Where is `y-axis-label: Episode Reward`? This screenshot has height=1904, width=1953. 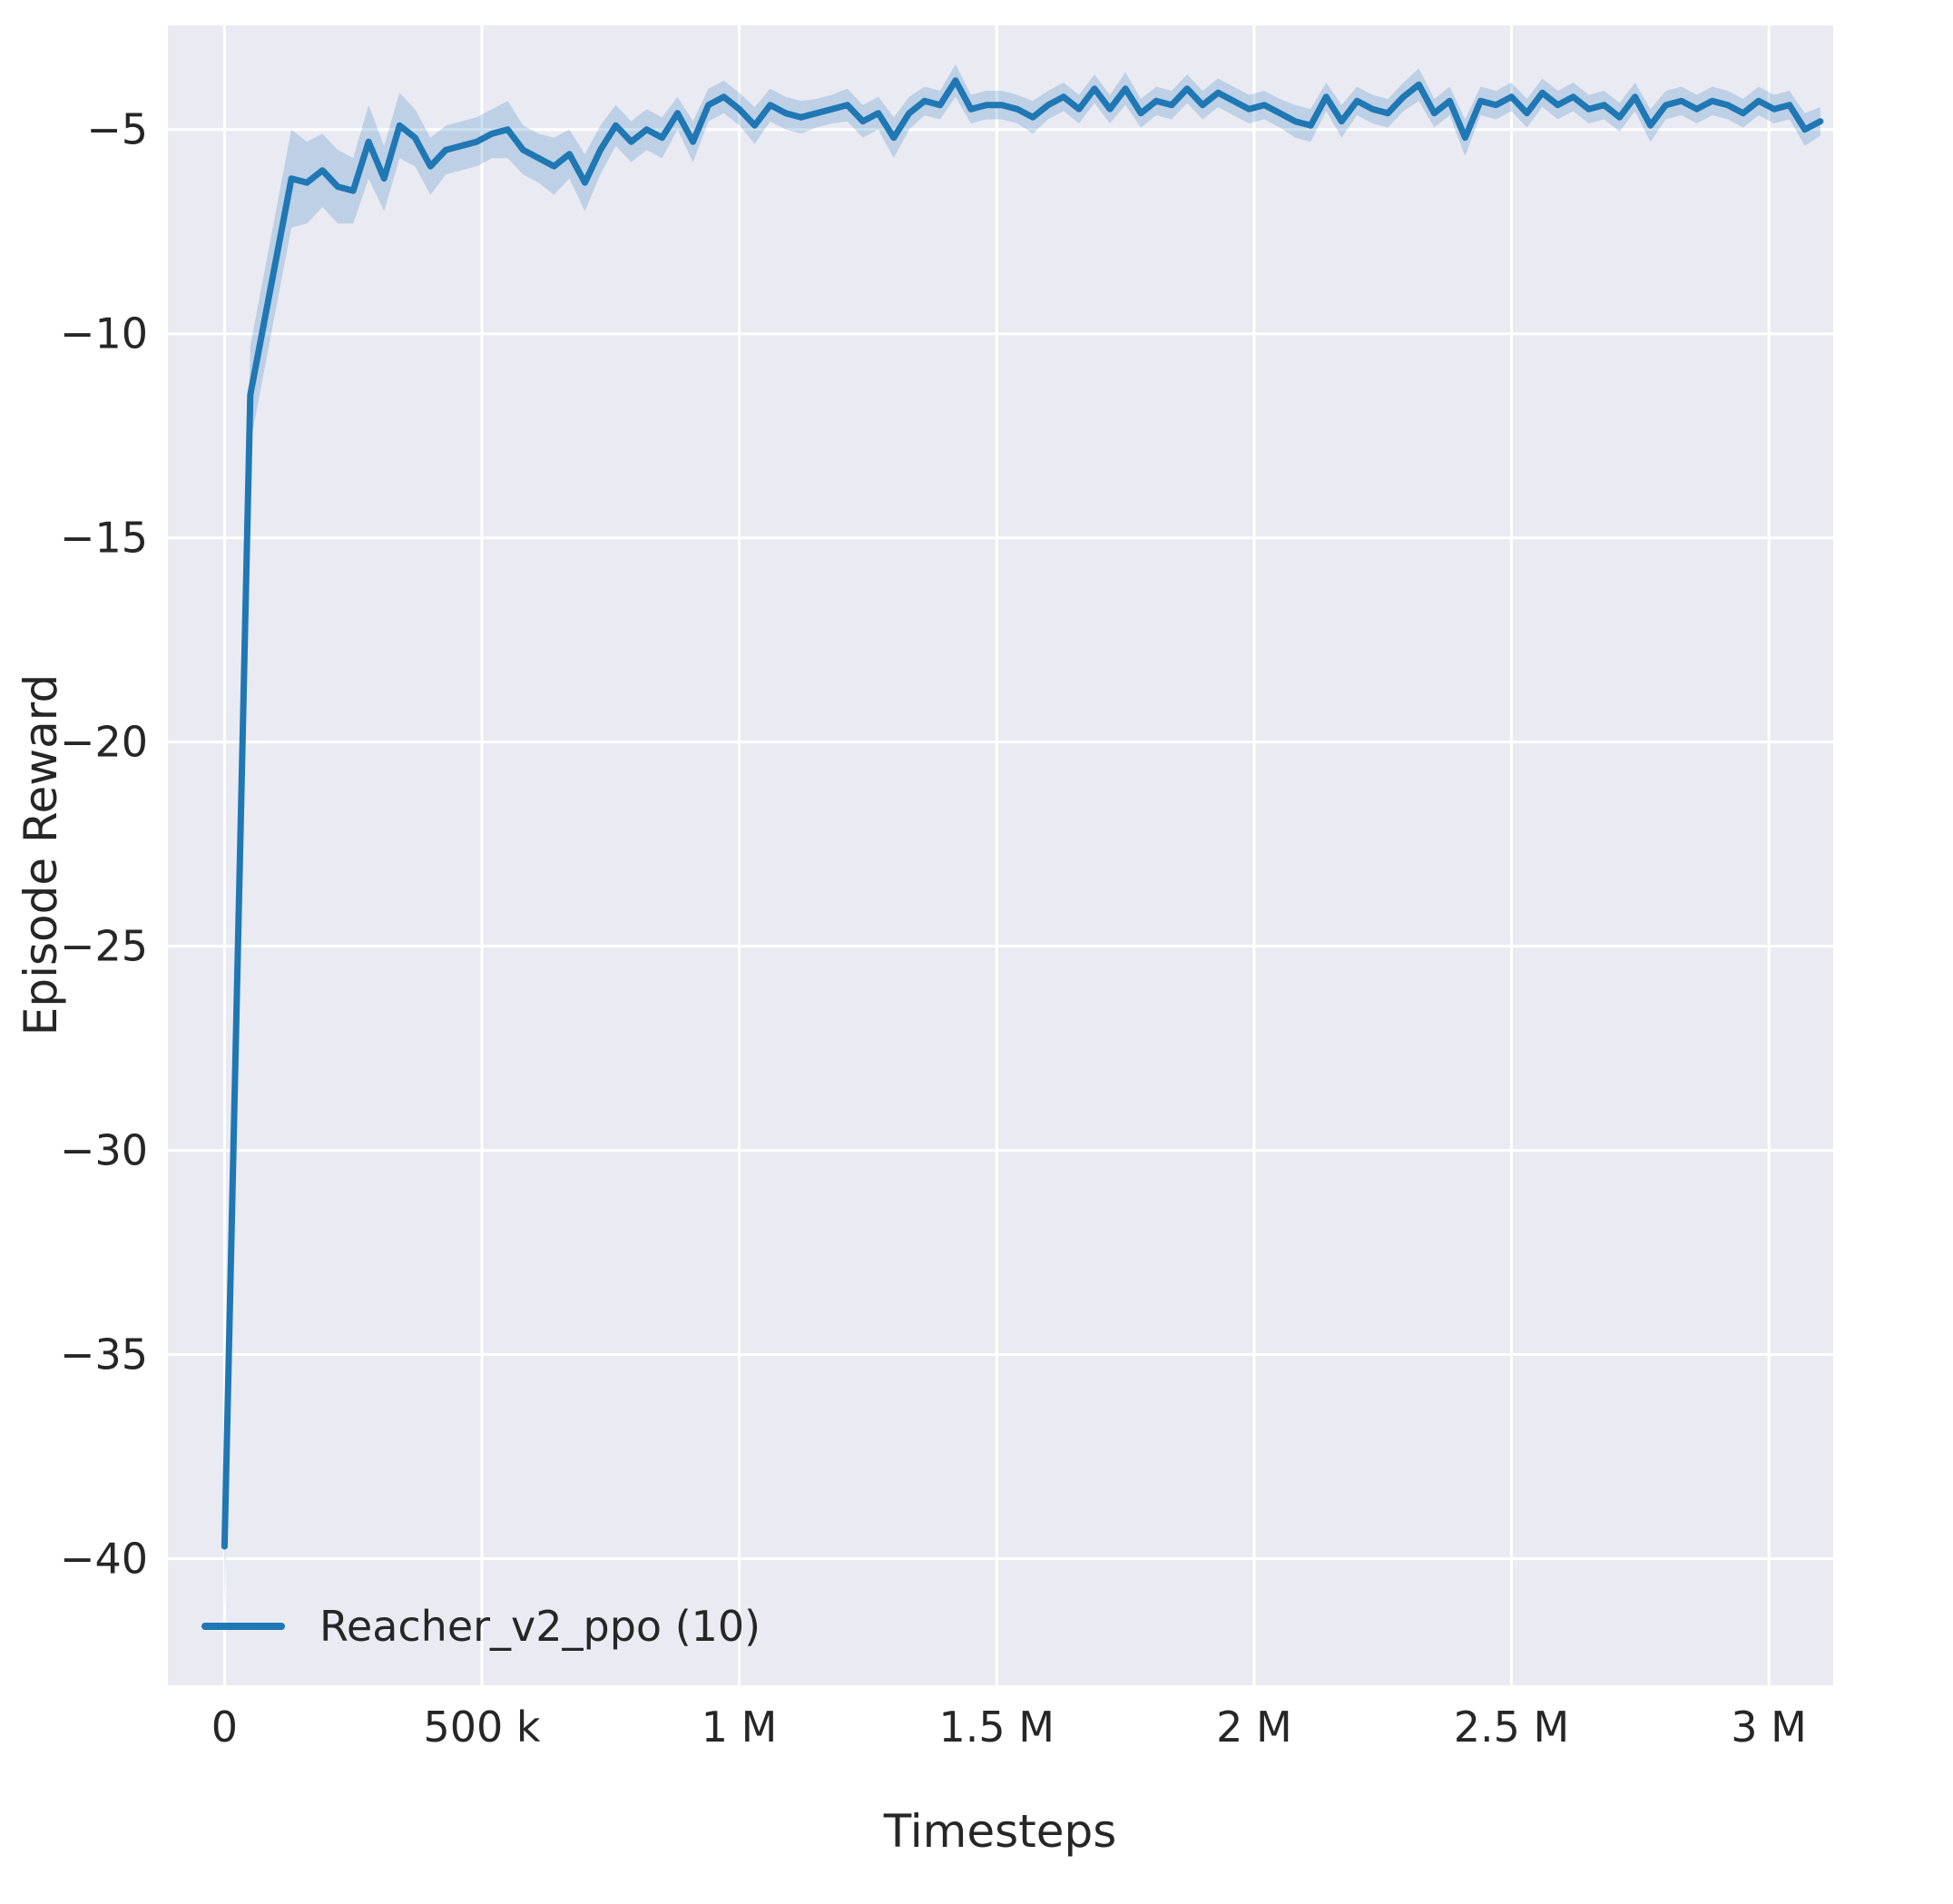
y-axis-label: Episode Reward is located at coordinates (41, 855).